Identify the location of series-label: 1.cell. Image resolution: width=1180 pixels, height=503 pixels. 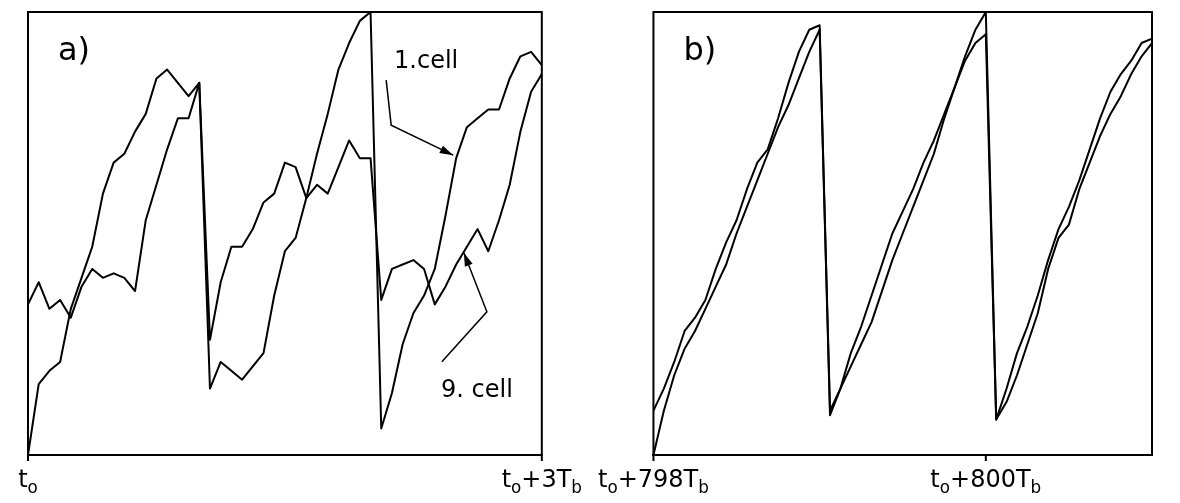
(426, 60).